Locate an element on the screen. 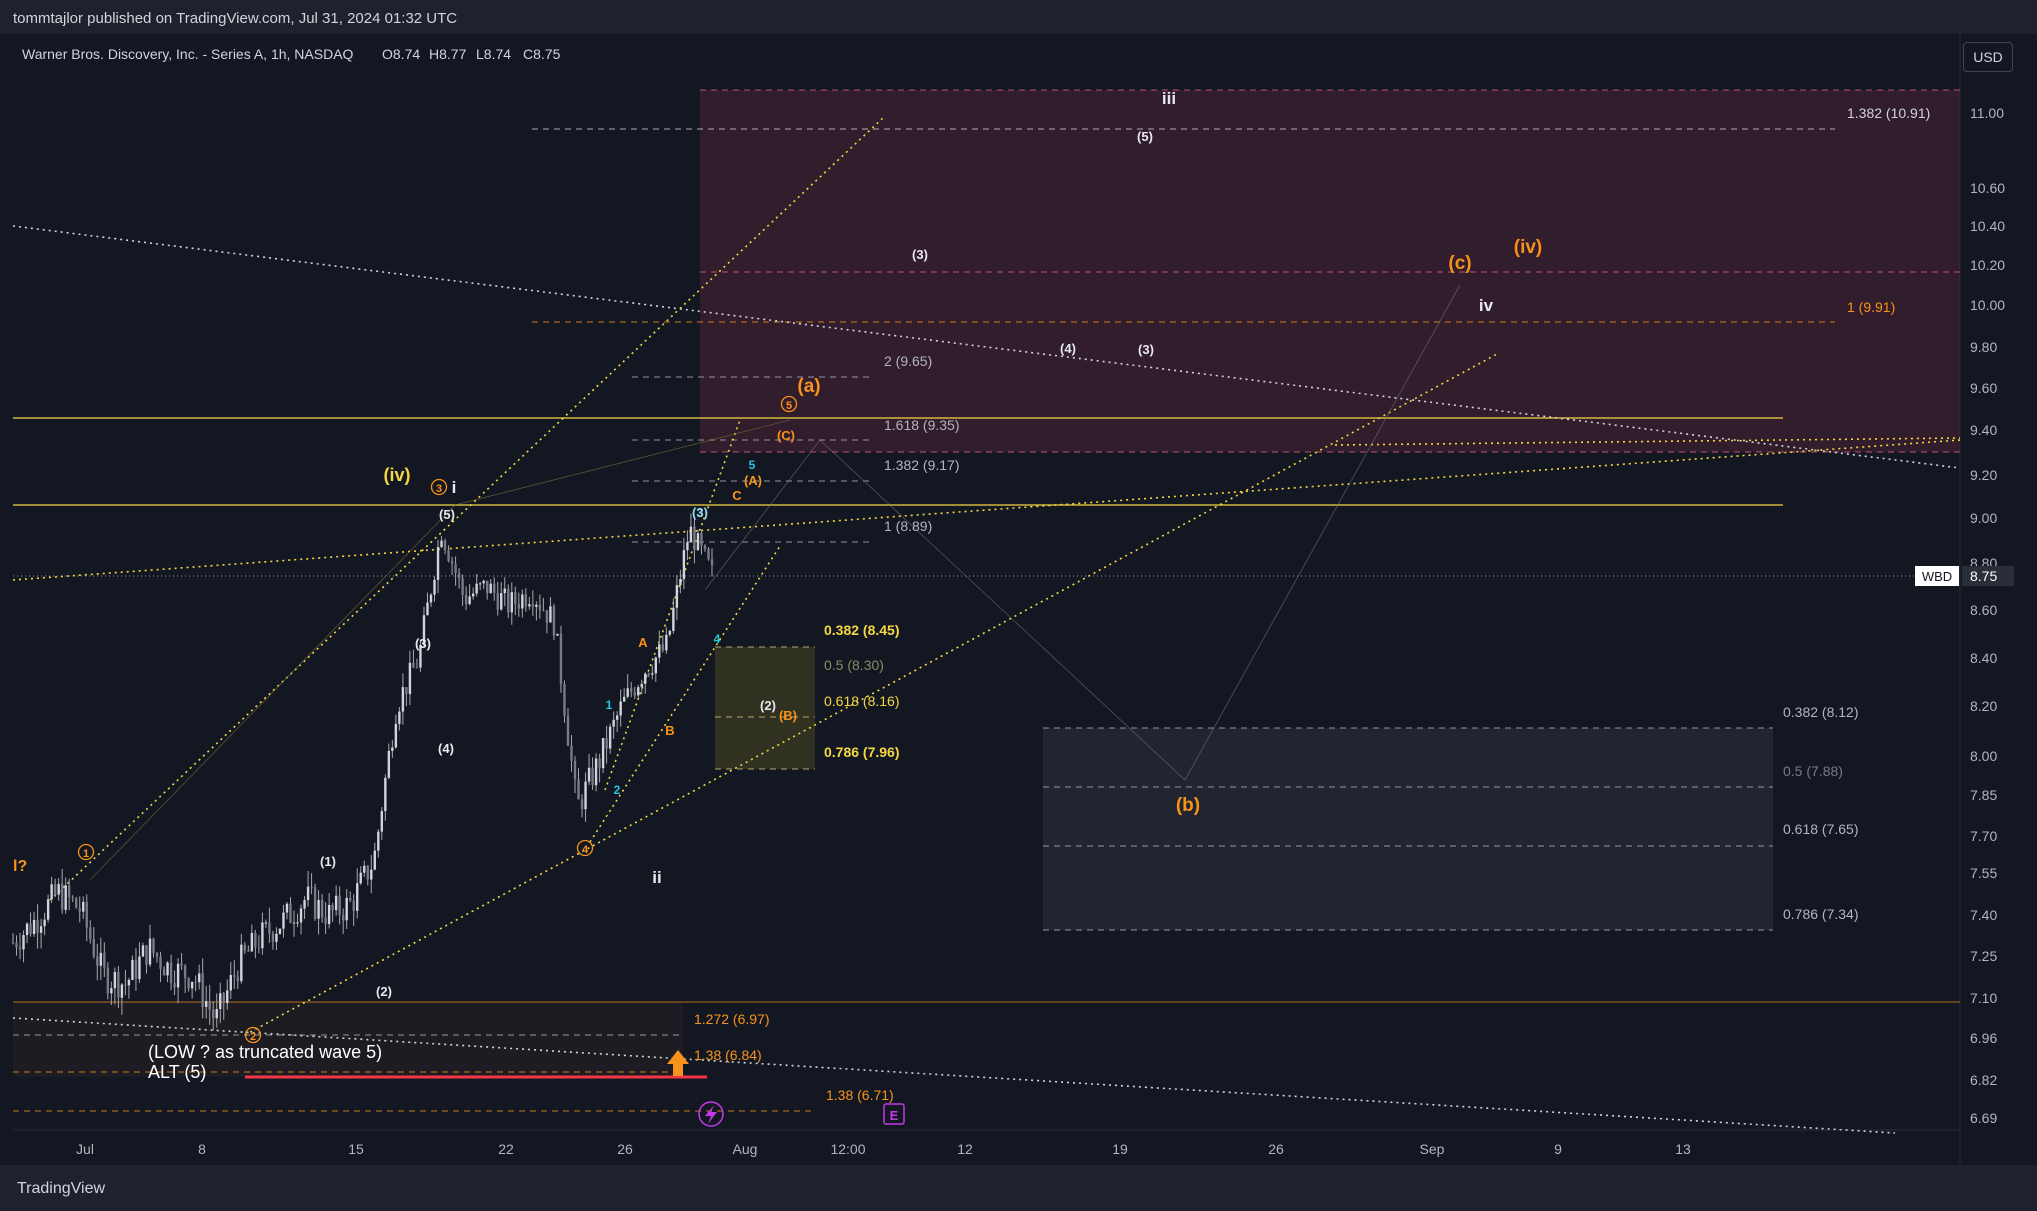 The image size is (2037, 1211). wave-label-blue: 1 is located at coordinates (609, 705).